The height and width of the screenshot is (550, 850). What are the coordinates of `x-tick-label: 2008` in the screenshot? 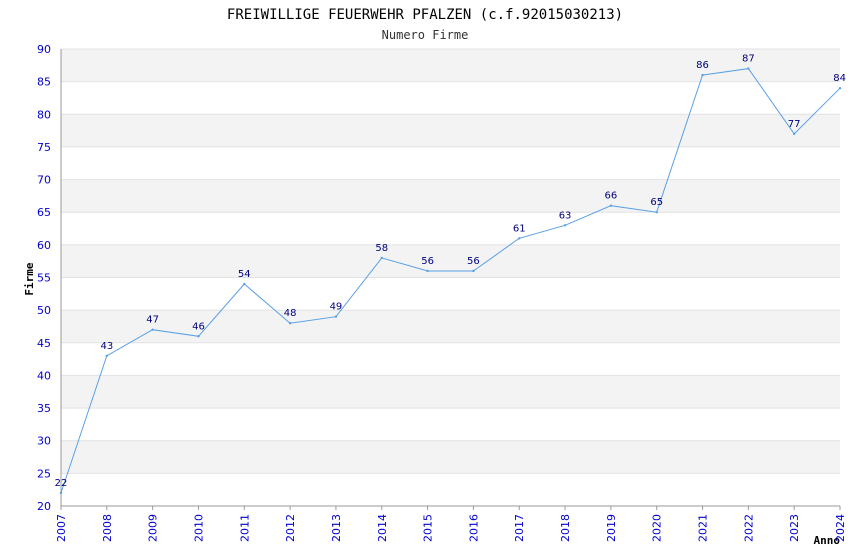 It's located at (107, 528).